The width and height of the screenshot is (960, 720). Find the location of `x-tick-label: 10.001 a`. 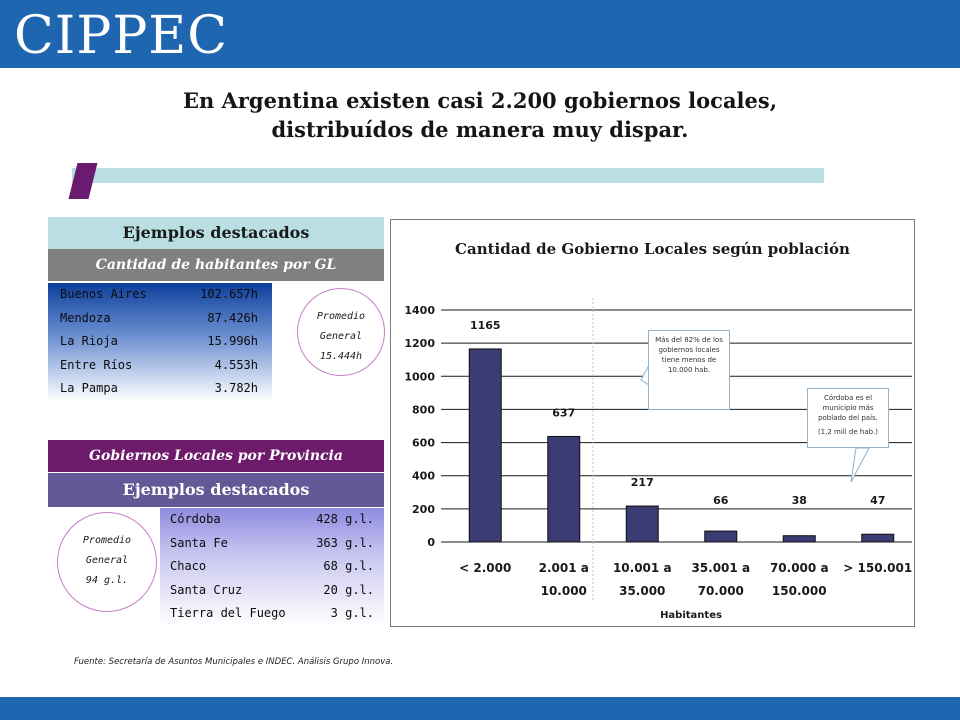

x-tick-label: 10.001 a is located at coordinates (642, 568).